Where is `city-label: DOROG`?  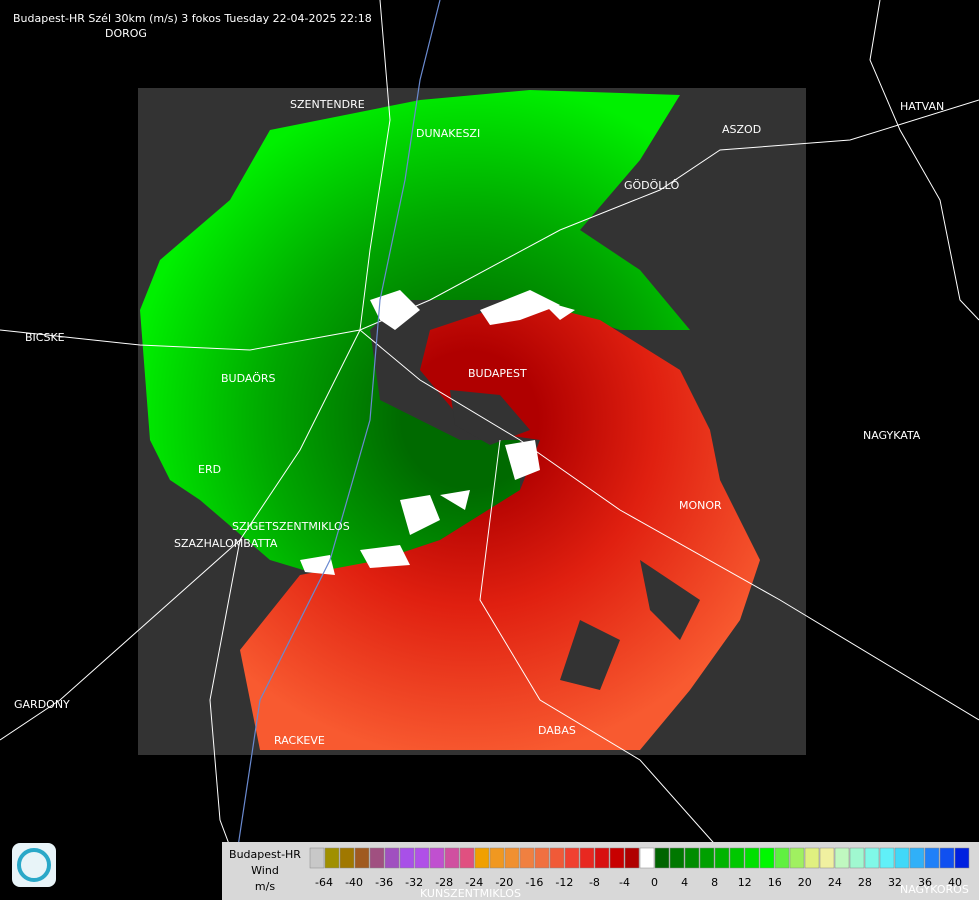 city-label: DOROG is located at coordinates (126, 33).